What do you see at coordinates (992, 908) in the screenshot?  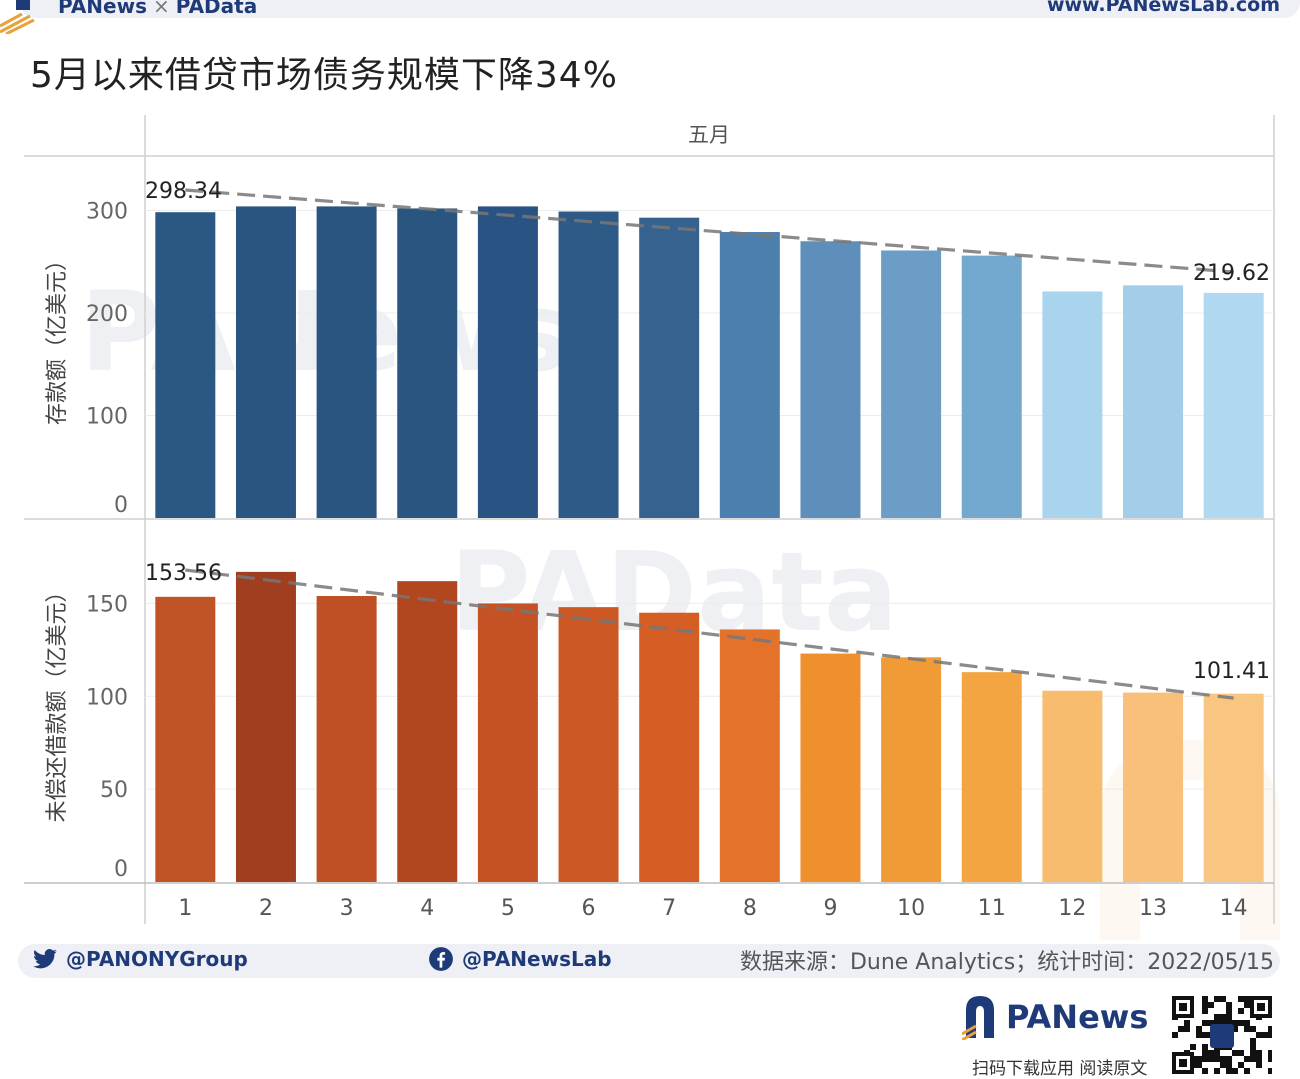 I see `x-tick-label: 11` at bounding box center [992, 908].